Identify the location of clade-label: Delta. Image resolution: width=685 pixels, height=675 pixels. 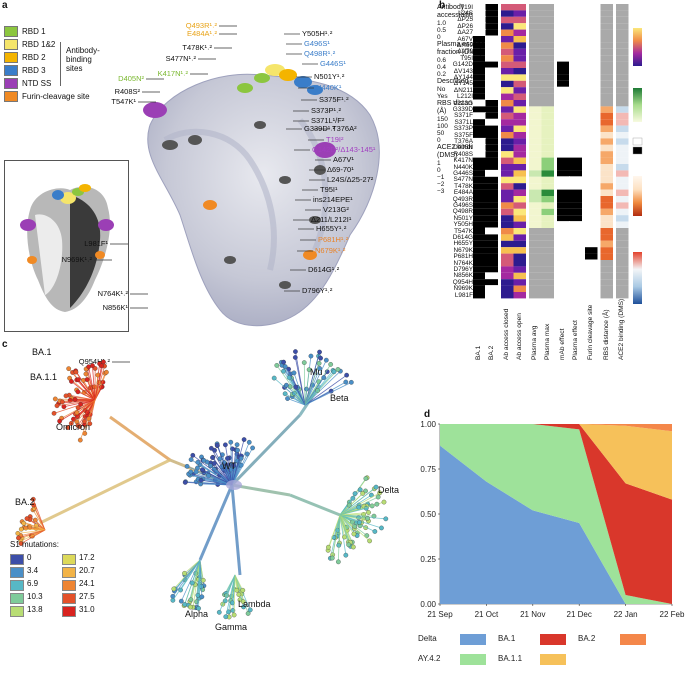
(388, 490).